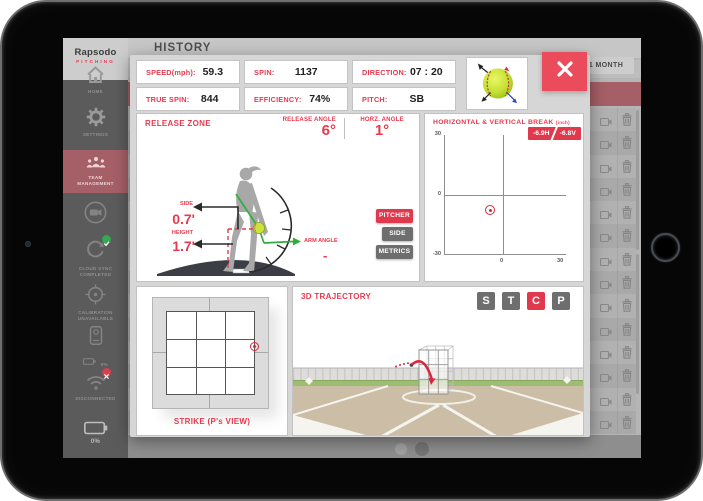 The width and height of the screenshot is (703, 501). Describe the element at coordinates (98, 382) in the screenshot. I see `wifi-icon` at that location.